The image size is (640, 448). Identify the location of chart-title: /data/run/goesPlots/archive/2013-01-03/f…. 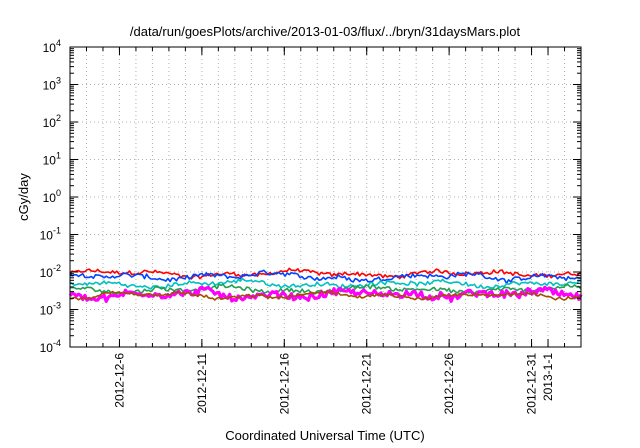
(325, 31).